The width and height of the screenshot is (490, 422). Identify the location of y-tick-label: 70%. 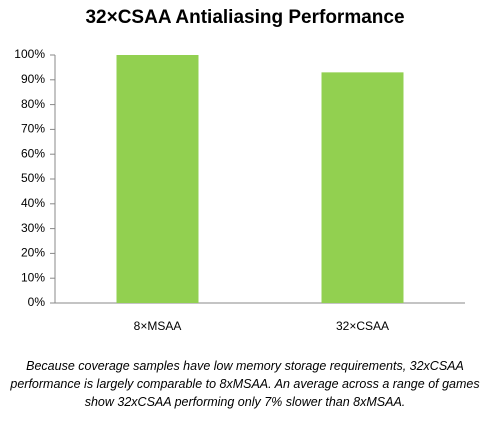
(33, 129).